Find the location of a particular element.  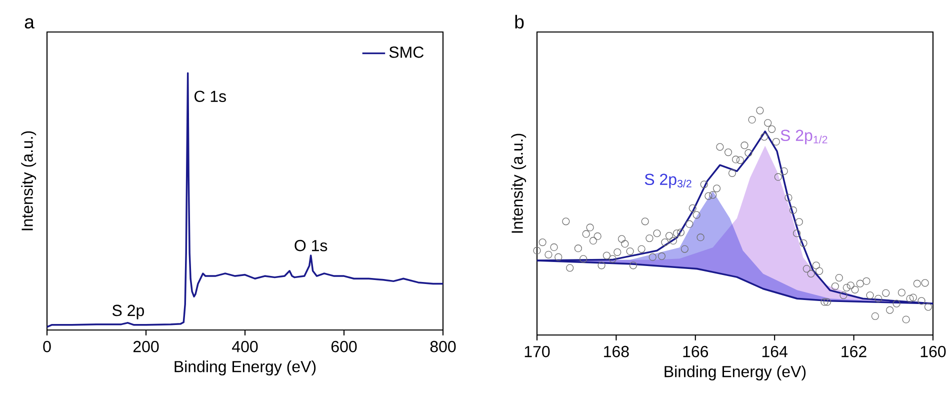

x-tick-label: 168 is located at coordinates (616, 352).